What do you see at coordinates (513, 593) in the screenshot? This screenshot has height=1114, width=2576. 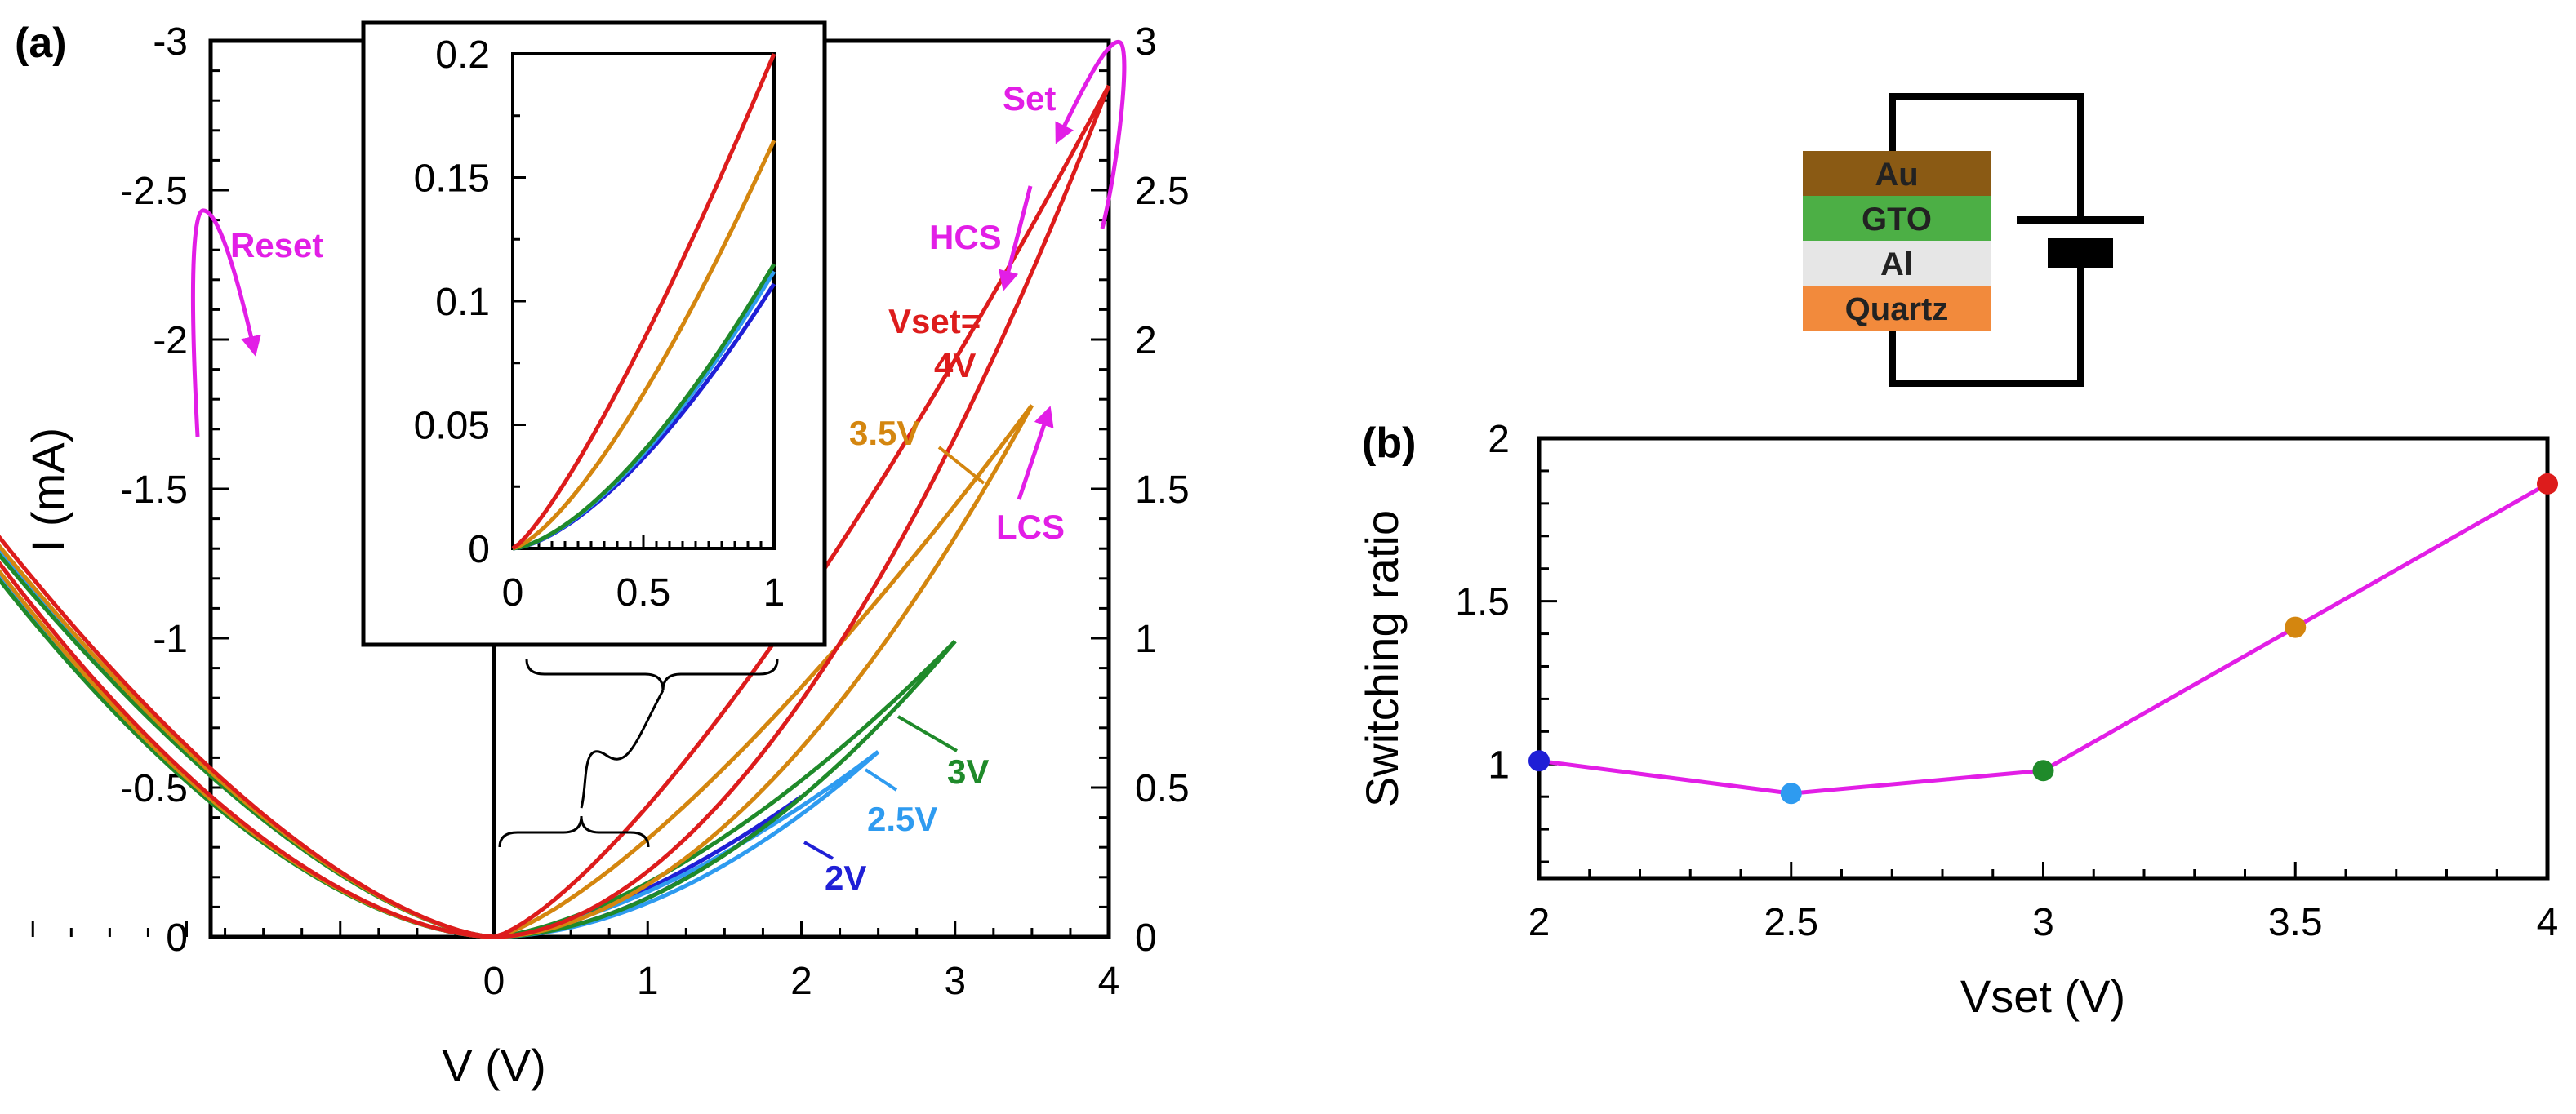 I see `inset-x-tick-label: 0` at bounding box center [513, 593].